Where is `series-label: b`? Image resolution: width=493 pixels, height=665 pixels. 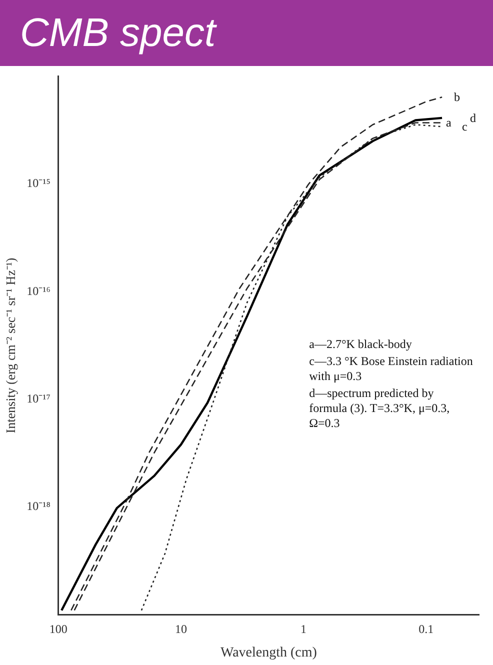 series-label: b is located at coordinates (457, 97).